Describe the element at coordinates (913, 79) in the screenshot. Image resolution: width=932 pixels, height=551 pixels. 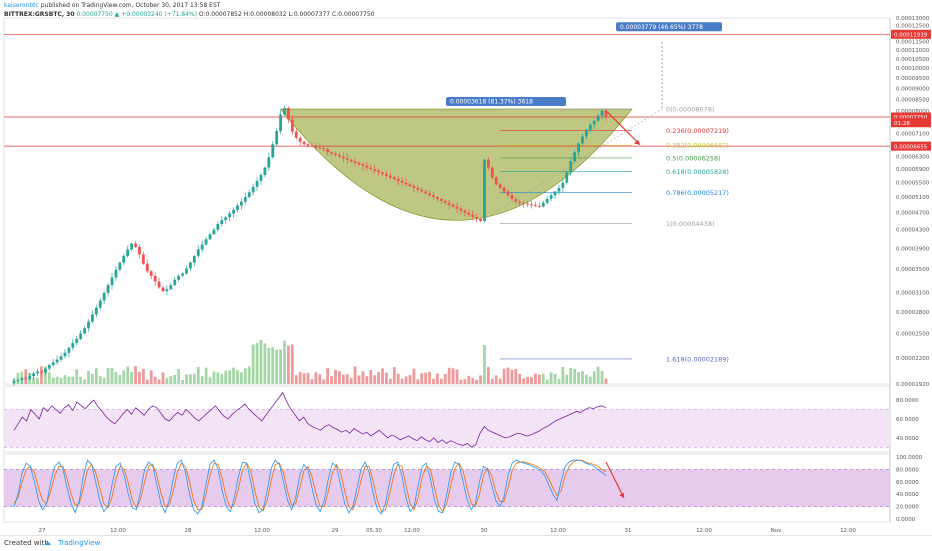
I see `price-tick-label: 0.00009500` at that location.